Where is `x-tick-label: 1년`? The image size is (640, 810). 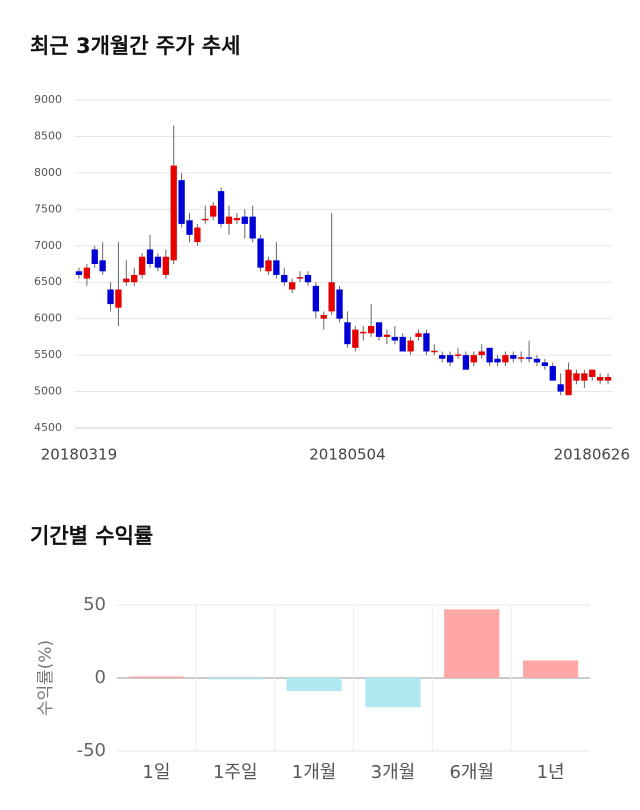
x-tick-label: 1년 is located at coordinates (551, 772).